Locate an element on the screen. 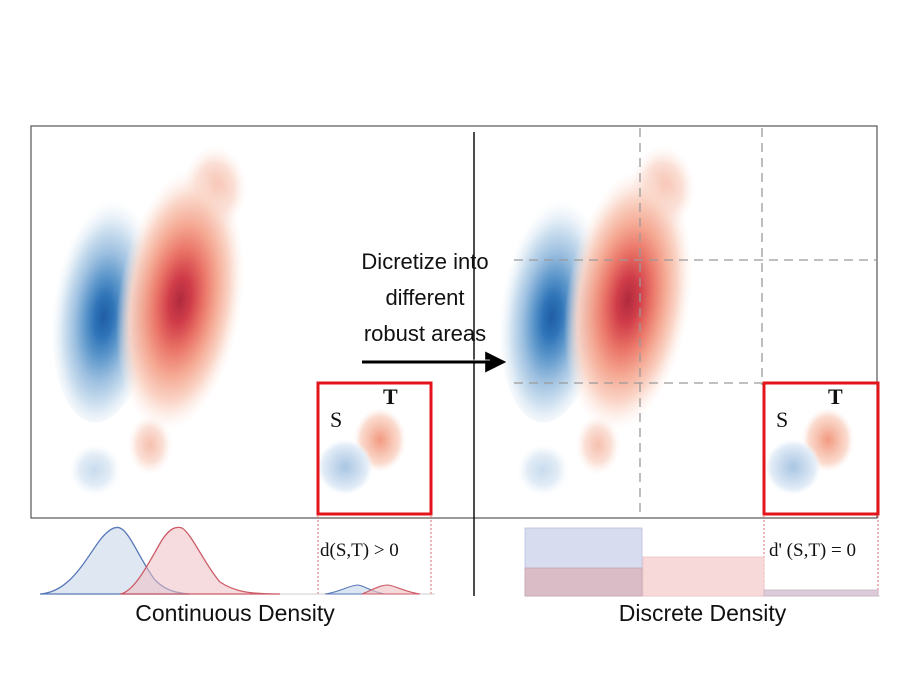 The image size is (914, 697). right-source-lower-blob is located at coordinates (543, 470).